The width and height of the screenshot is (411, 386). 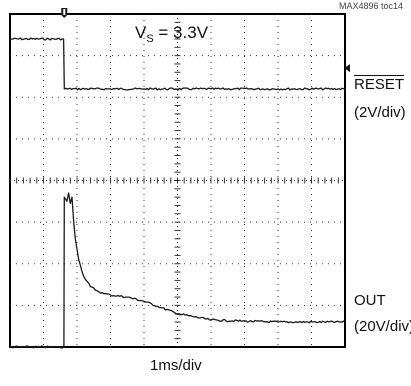 I want to click on supply-voltage-label: VS = 3.3V, so click(x=172, y=34).